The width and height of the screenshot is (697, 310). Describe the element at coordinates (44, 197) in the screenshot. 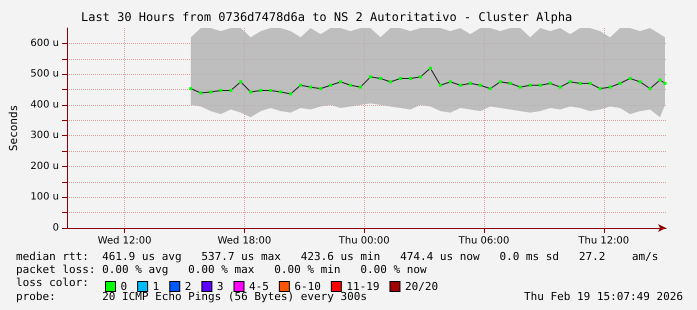

I see `y-tick-label: 100 u` at that location.